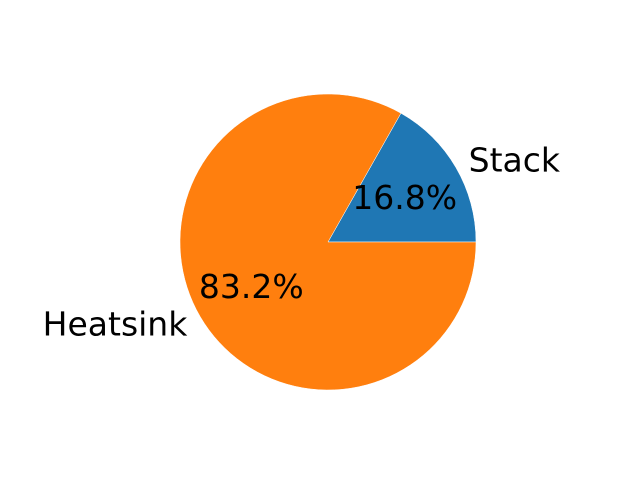 The width and height of the screenshot is (640, 480). I want to click on pie-percent-label-heatsink: 83.2%, so click(251, 286).